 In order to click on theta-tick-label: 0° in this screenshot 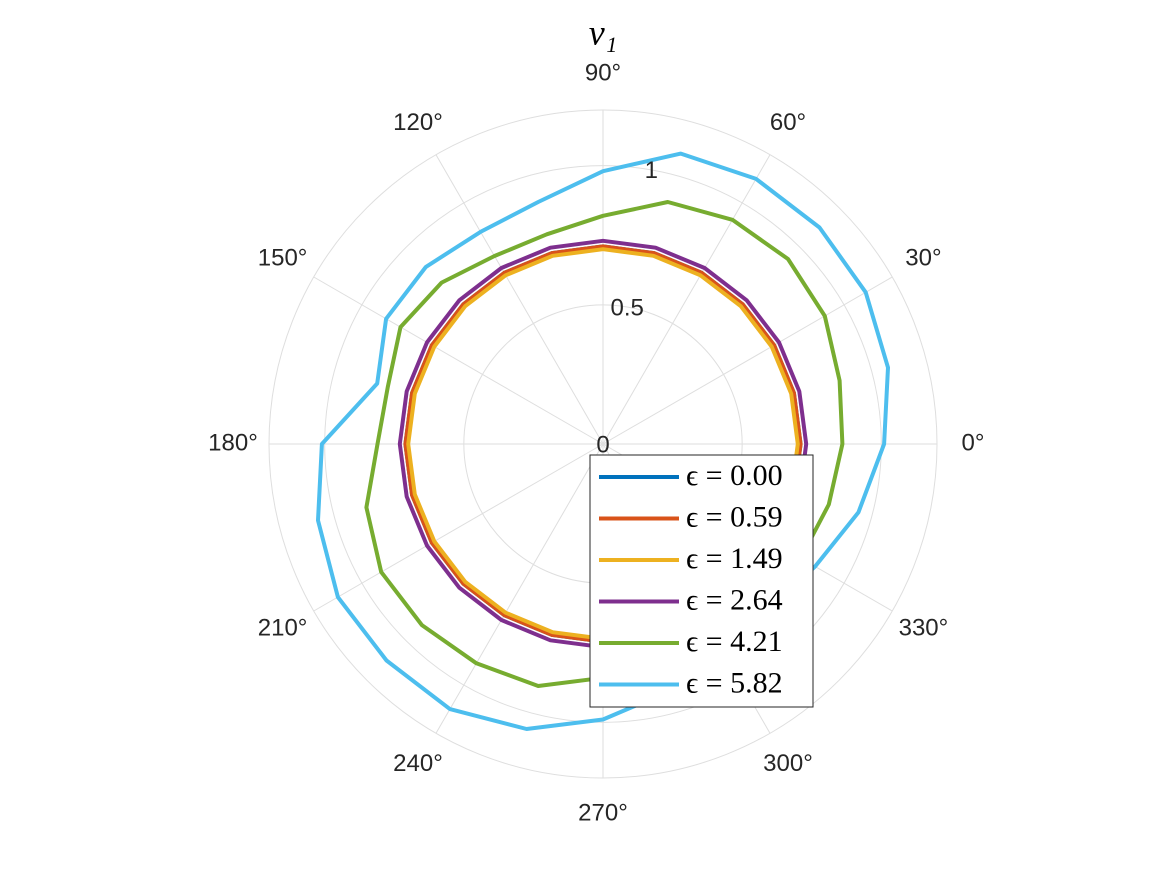, I will do `click(973, 442)`.